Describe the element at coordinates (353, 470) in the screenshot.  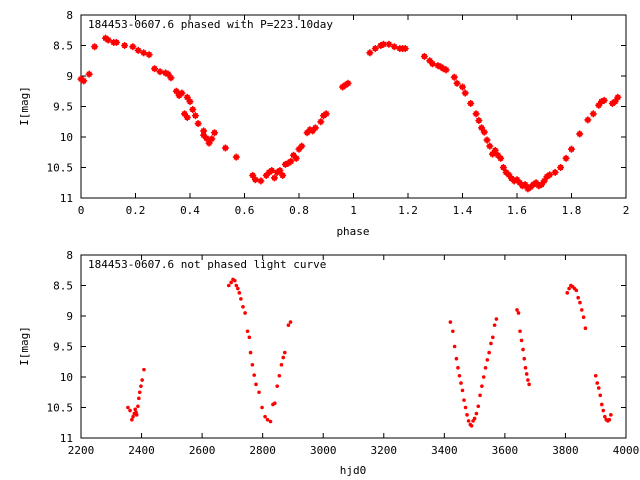
I see `x-axis-label: hjd0` at that location.